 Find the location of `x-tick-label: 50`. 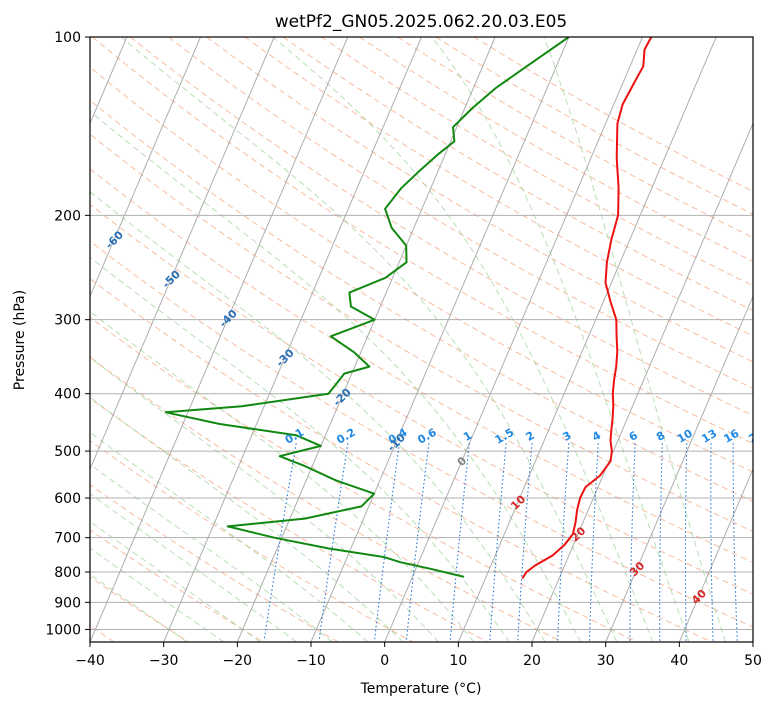

x-tick-label: 50 is located at coordinates (753, 661).